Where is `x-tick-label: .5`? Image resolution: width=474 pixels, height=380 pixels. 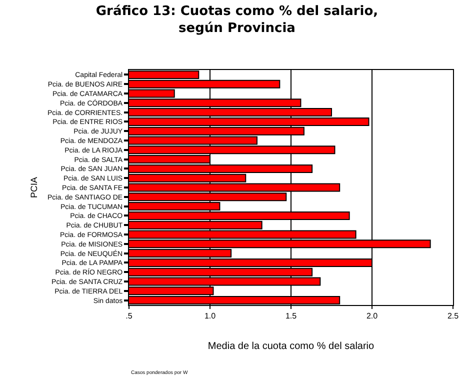 x-tick-label: .5 is located at coordinates (129, 316).